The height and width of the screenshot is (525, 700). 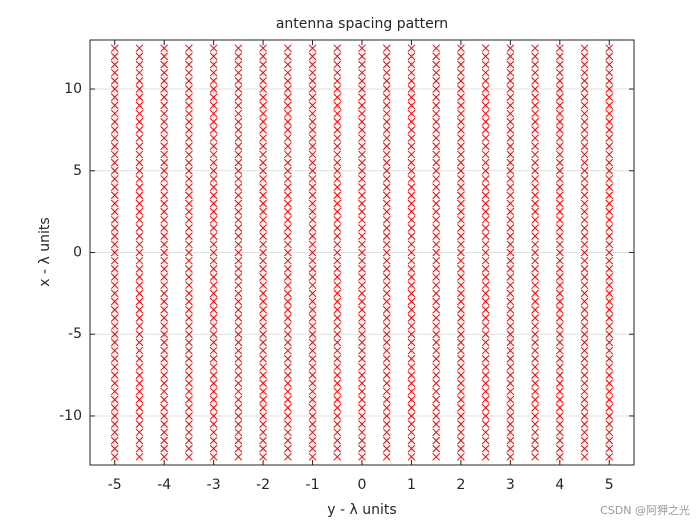 What do you see at coordinates (313, 485) in the screenshot?
I see `x-tick-label: -1` at bounding box center [313, 485].